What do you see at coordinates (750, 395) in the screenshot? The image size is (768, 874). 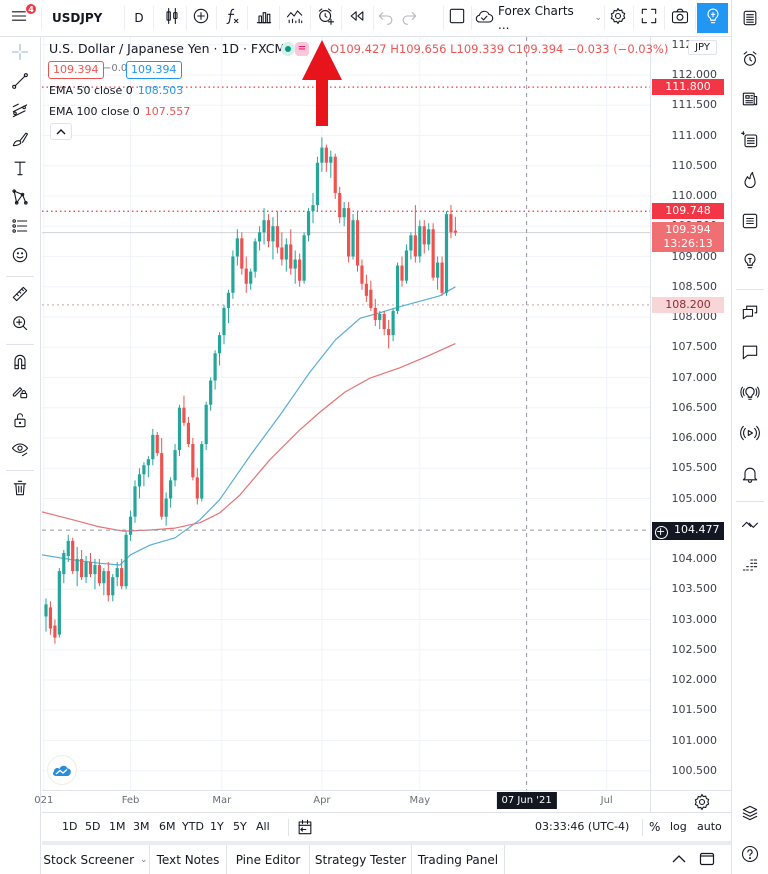 I see `ideas-stream-button` at bounding box center [750, 395].